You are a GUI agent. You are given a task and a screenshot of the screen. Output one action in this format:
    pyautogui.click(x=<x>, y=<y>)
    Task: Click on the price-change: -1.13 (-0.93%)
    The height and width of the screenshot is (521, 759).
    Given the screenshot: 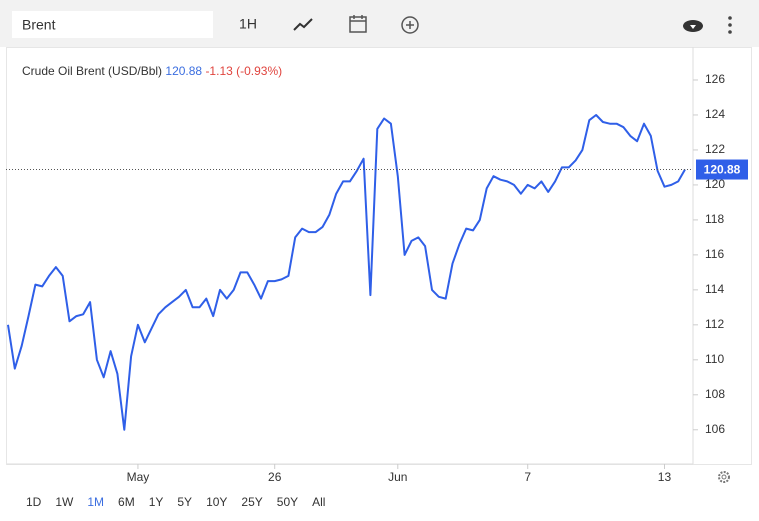 What is the action you would take?
    pyautogui.click(x=243, y=71)
    